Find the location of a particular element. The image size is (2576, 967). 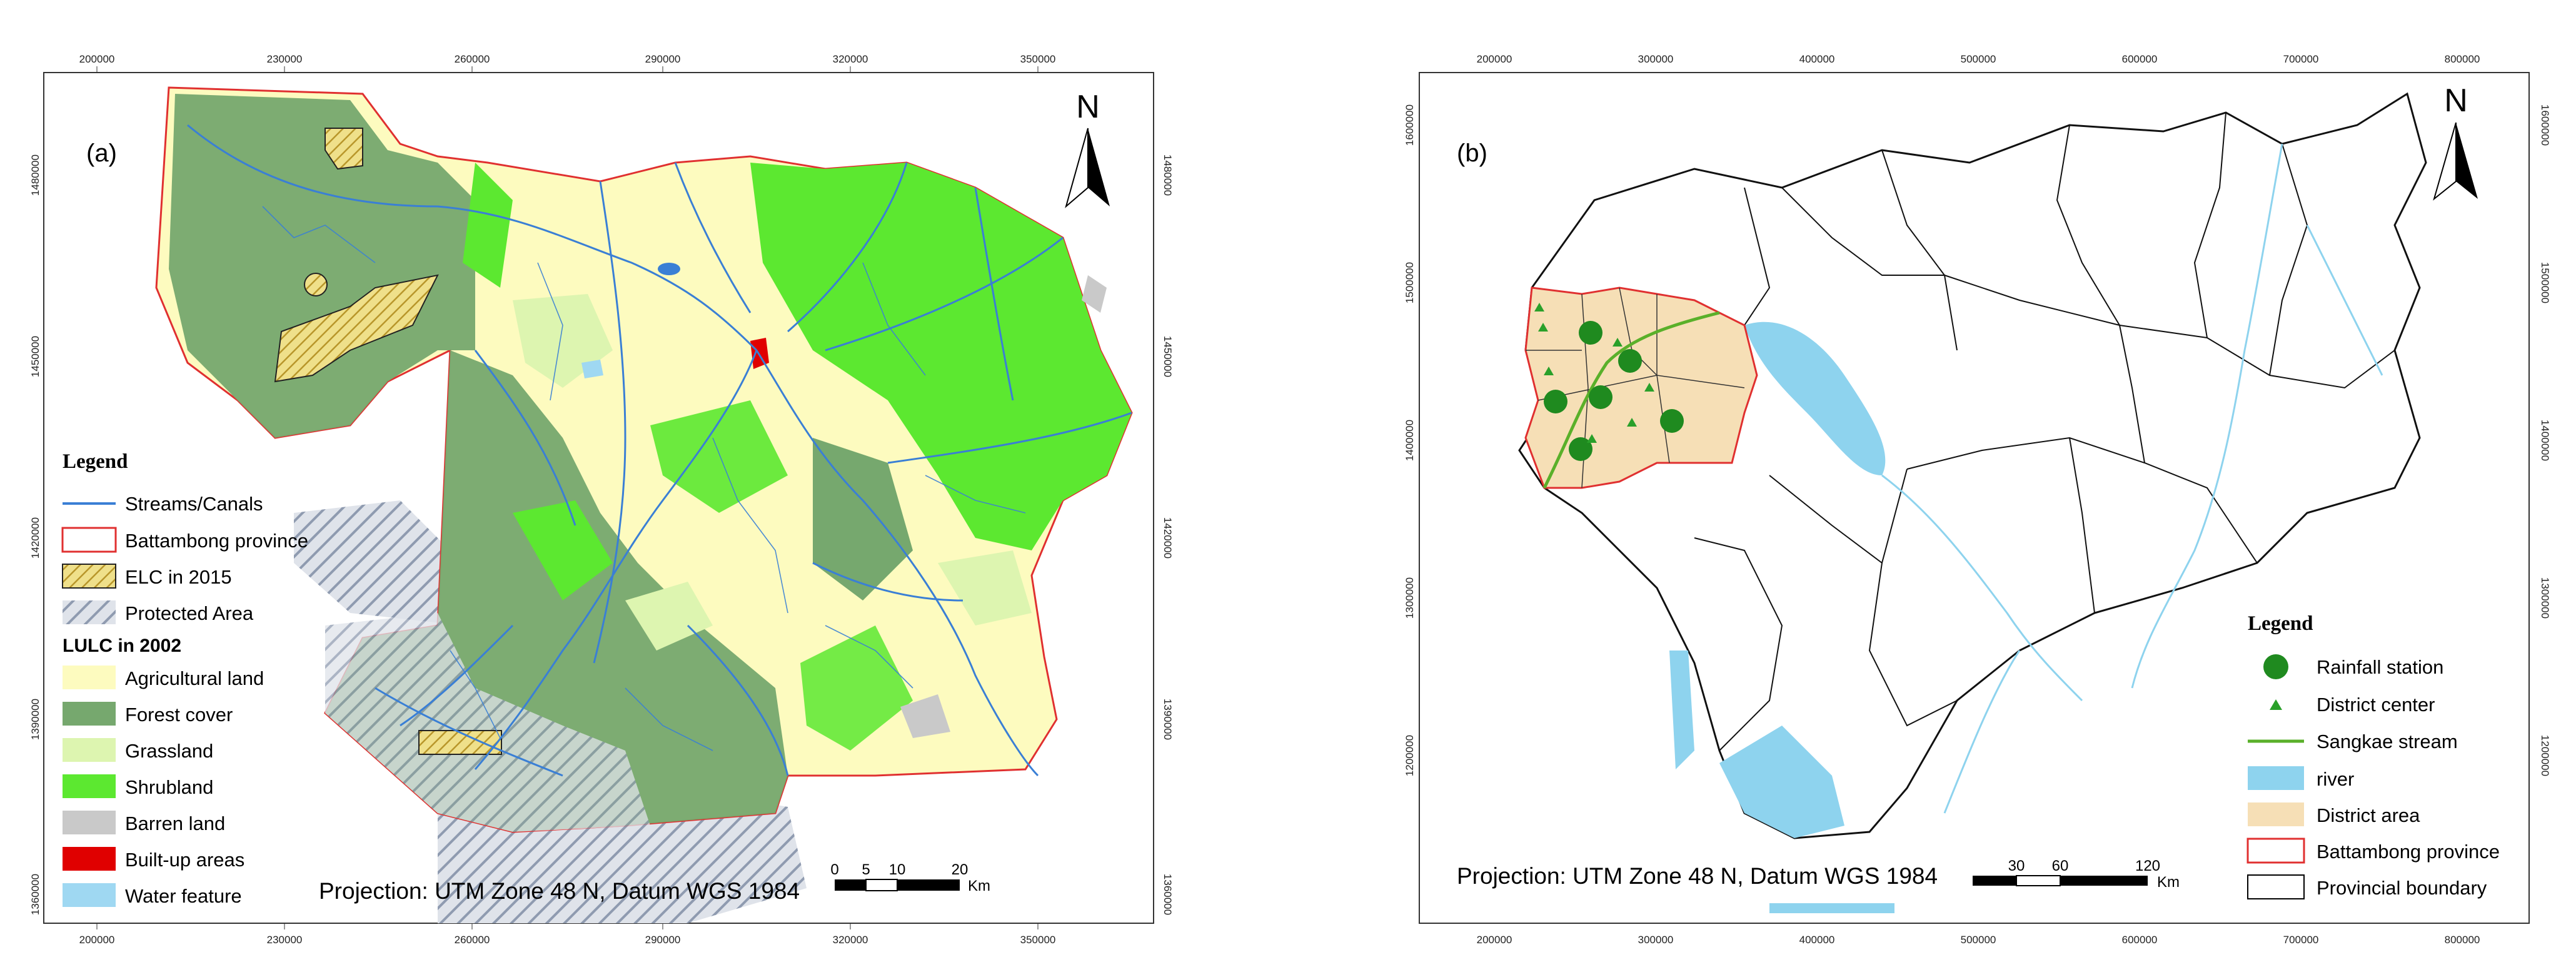

b-x-tick-bottom-7: 800000 is located at coordinates (2462, 940).